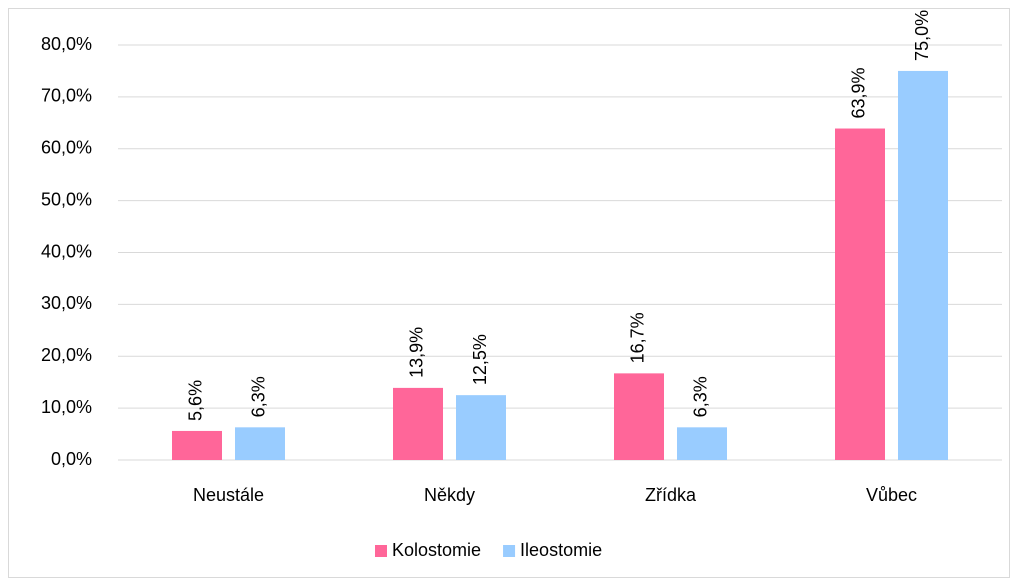  Describe the element at coordinates (671, 495) in the screenshot. I see `x-tick-label: Zřídka` at that location.